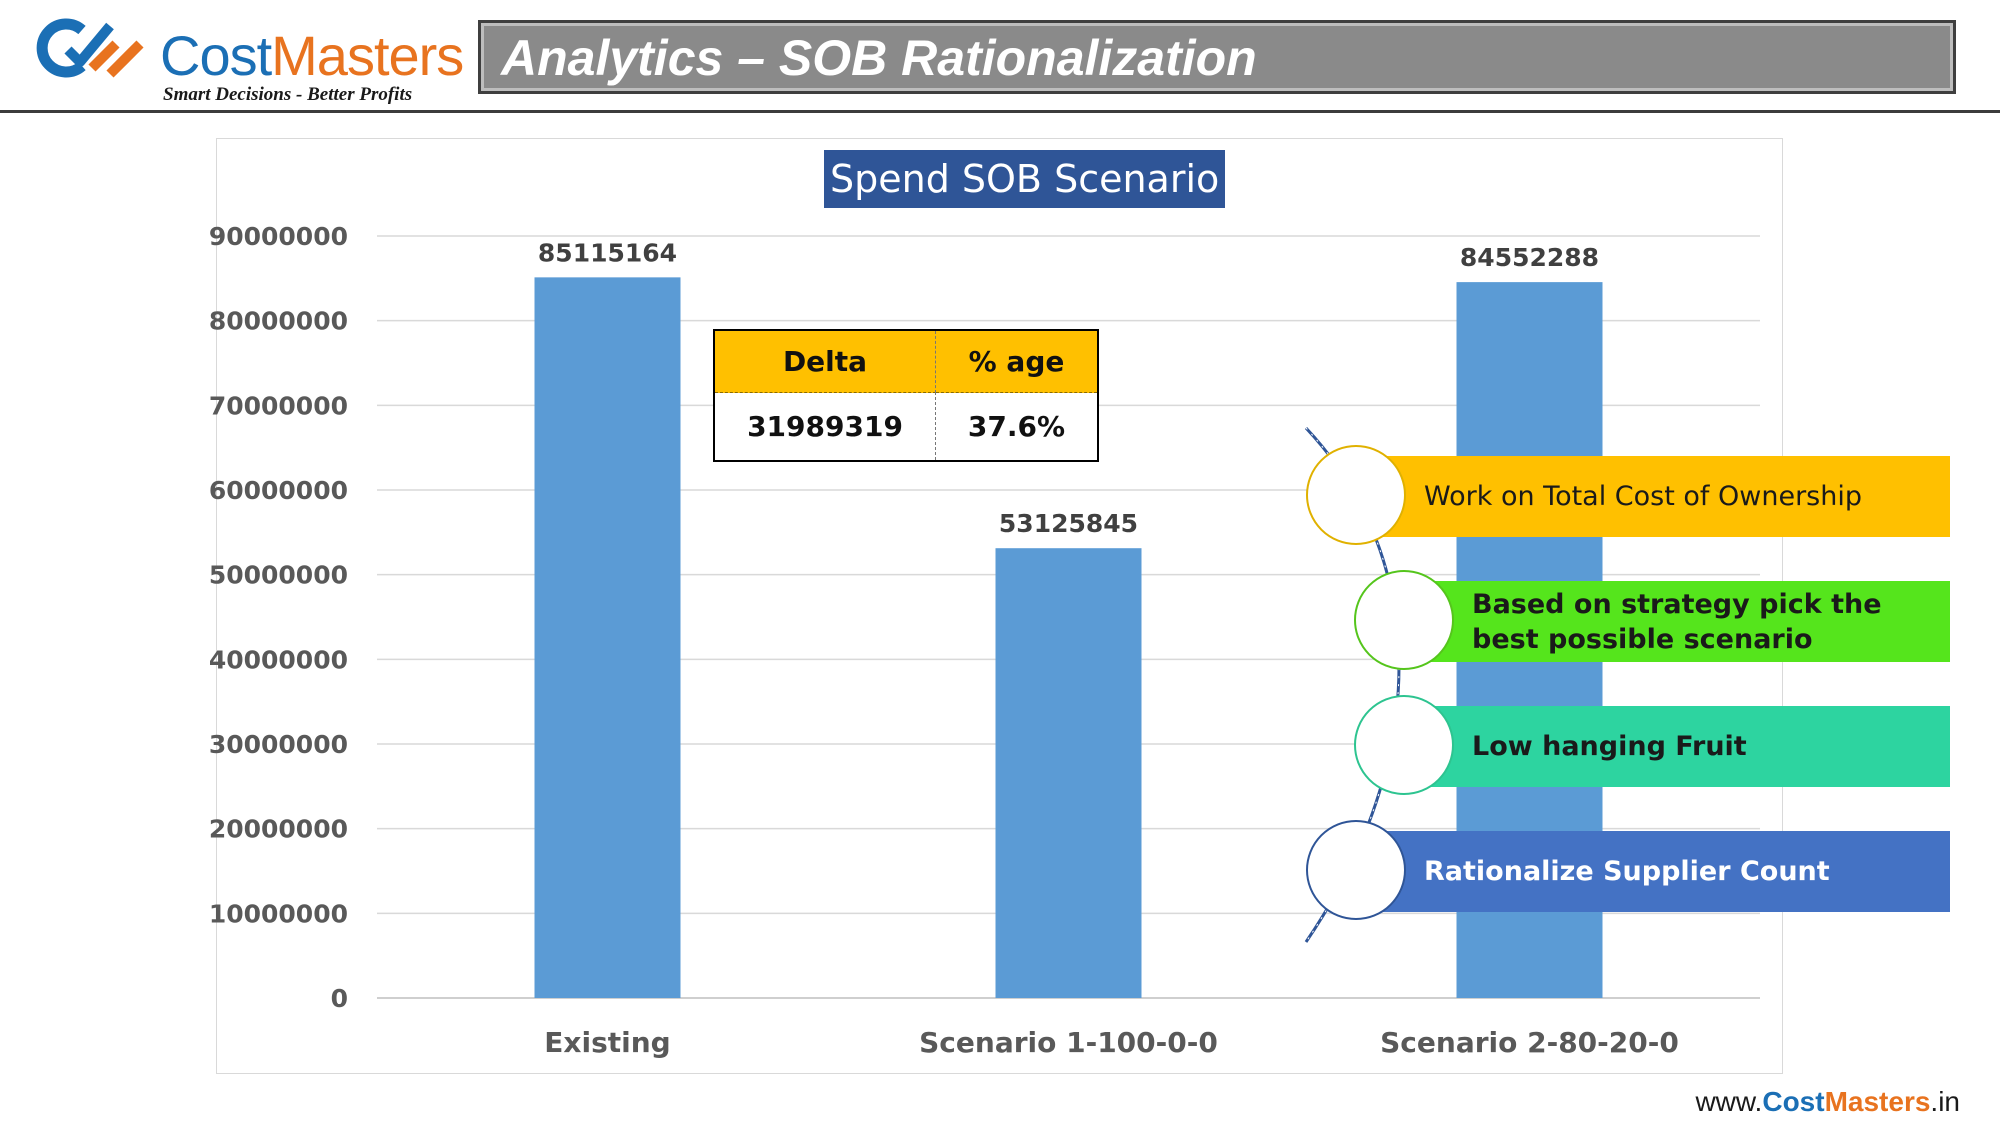 This screenshot has width=2000, height=1125. What do you see at coordinates (879, 58) in the screenshot?
I see `page-title: Analytics – SOB Rationalization` at bounding box center [879, 58].